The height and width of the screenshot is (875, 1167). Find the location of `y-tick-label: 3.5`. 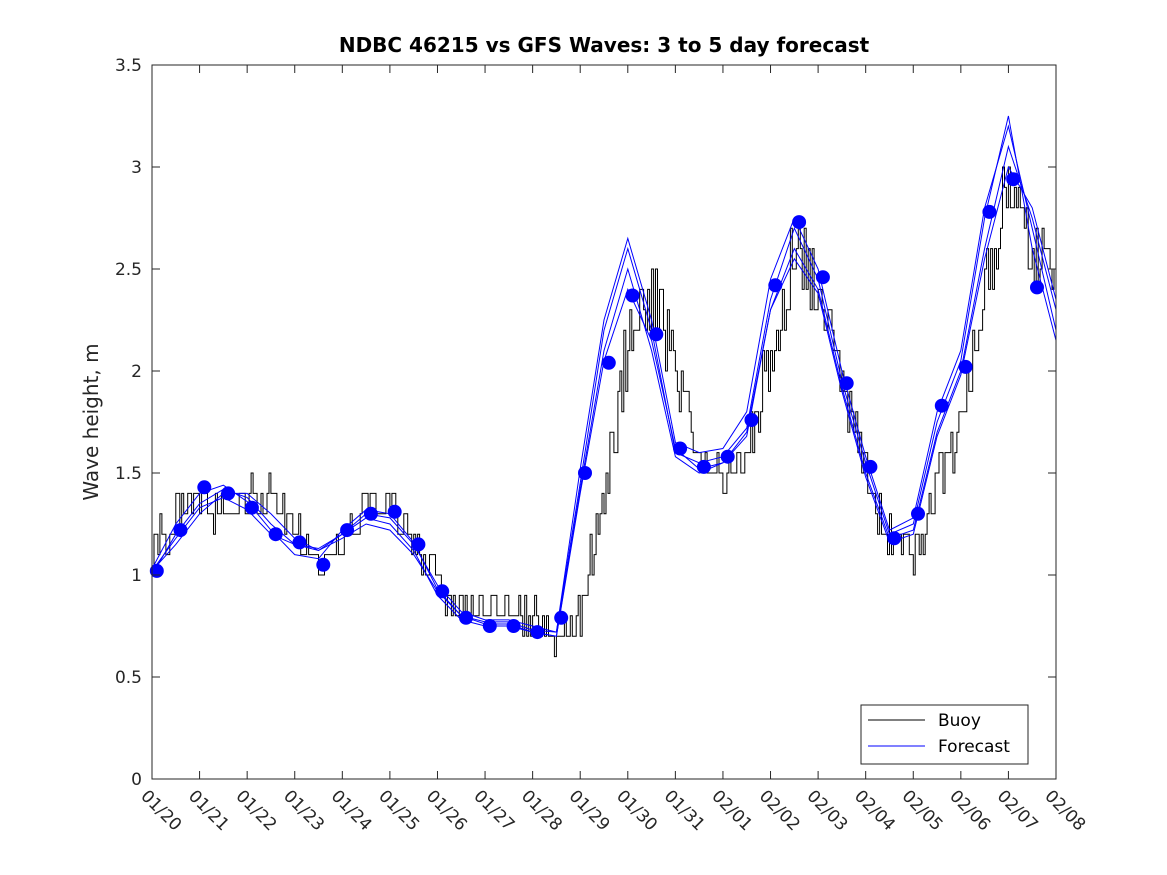

y-tick-label: 3.5 is located at coordinates (128, 66).